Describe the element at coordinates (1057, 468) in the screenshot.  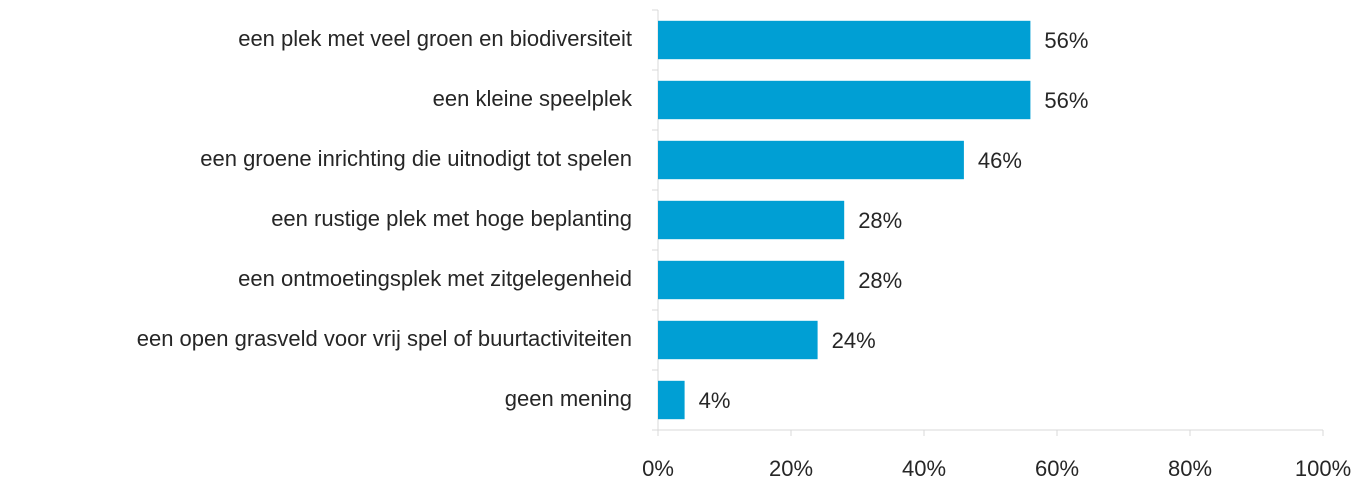
I see `x-tick-label: 60%` at that location.